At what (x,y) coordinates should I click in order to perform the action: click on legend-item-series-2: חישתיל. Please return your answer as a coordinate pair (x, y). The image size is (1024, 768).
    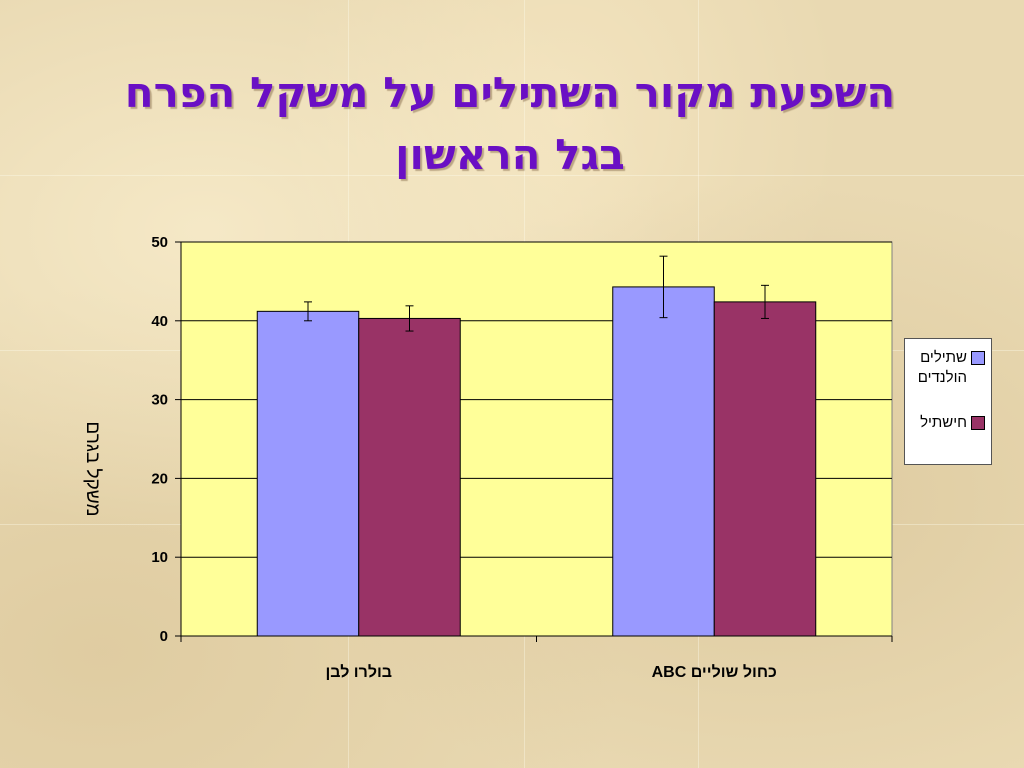
    Looking at the image, I should click on (946, 423).